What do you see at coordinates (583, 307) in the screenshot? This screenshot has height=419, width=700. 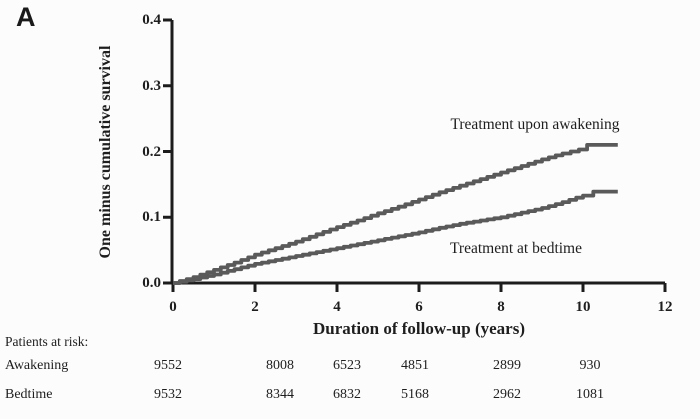 I see `x-tick-label: 10` at bounding box center [583, 307].